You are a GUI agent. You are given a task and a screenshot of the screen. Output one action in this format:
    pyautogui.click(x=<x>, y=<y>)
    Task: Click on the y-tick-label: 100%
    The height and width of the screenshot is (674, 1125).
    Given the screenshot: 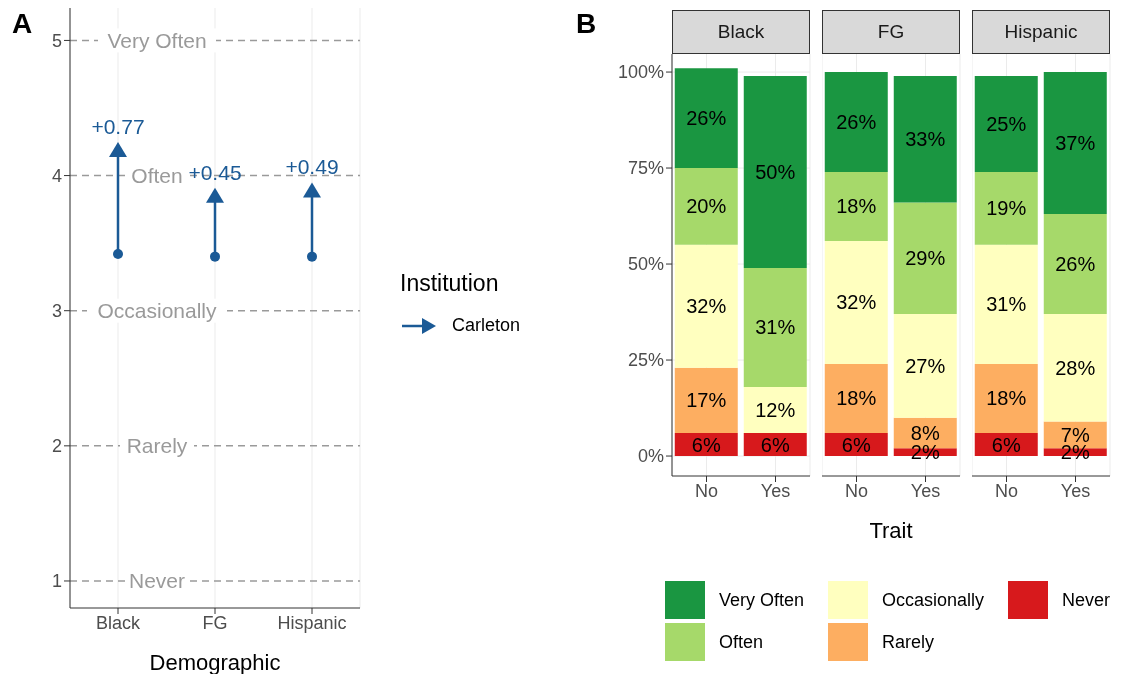 What is the action you would take?
    pyautogui.click(x=640, y=72)
    